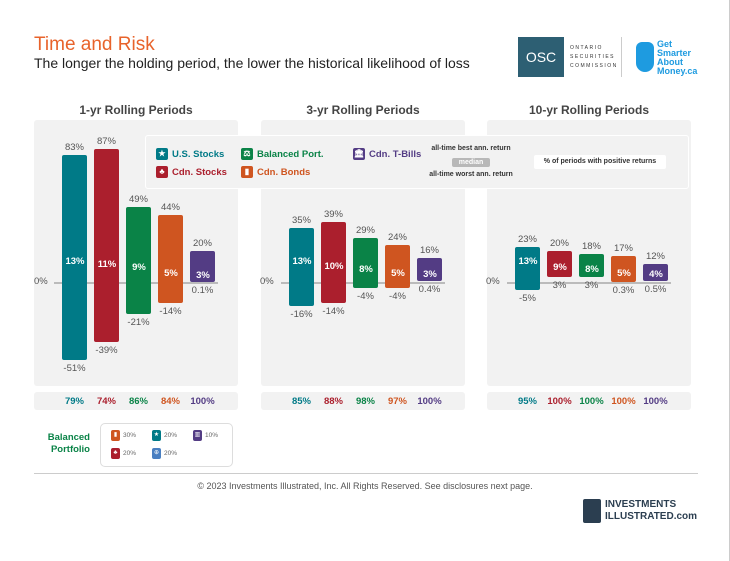 Image resolution: width=730 pixels, height=561 pixels. What do you see at coordinates (363, 110) in the screenshot?
I see `panel-title: 3-yr Rolling Periods` at bounding box center [363, 110].